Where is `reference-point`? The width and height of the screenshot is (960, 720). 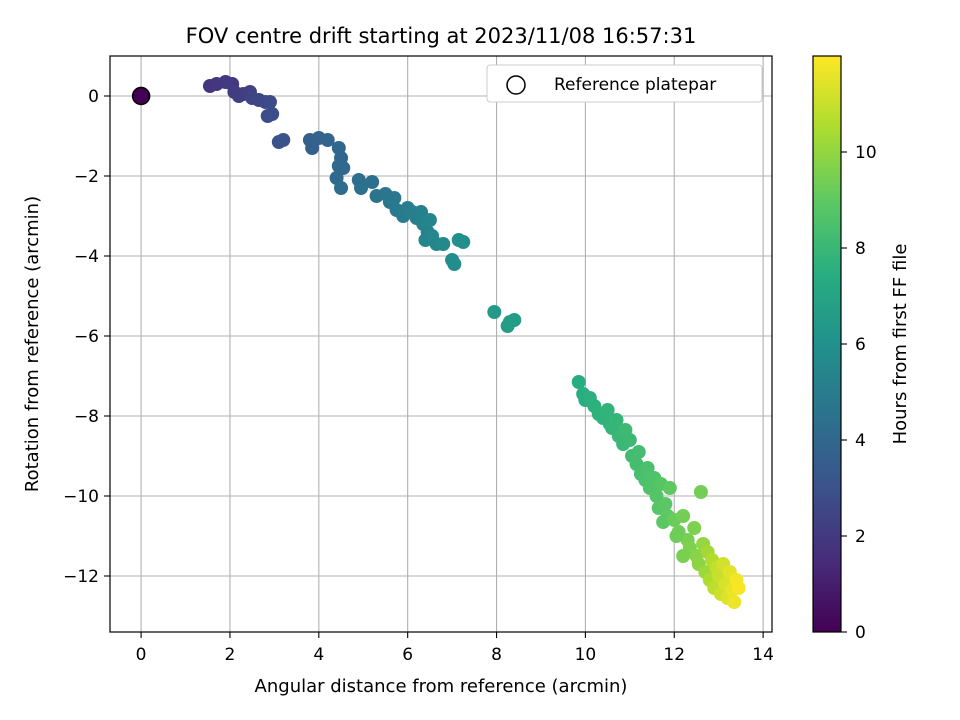
reference-point is located at coordinates (141, 96).